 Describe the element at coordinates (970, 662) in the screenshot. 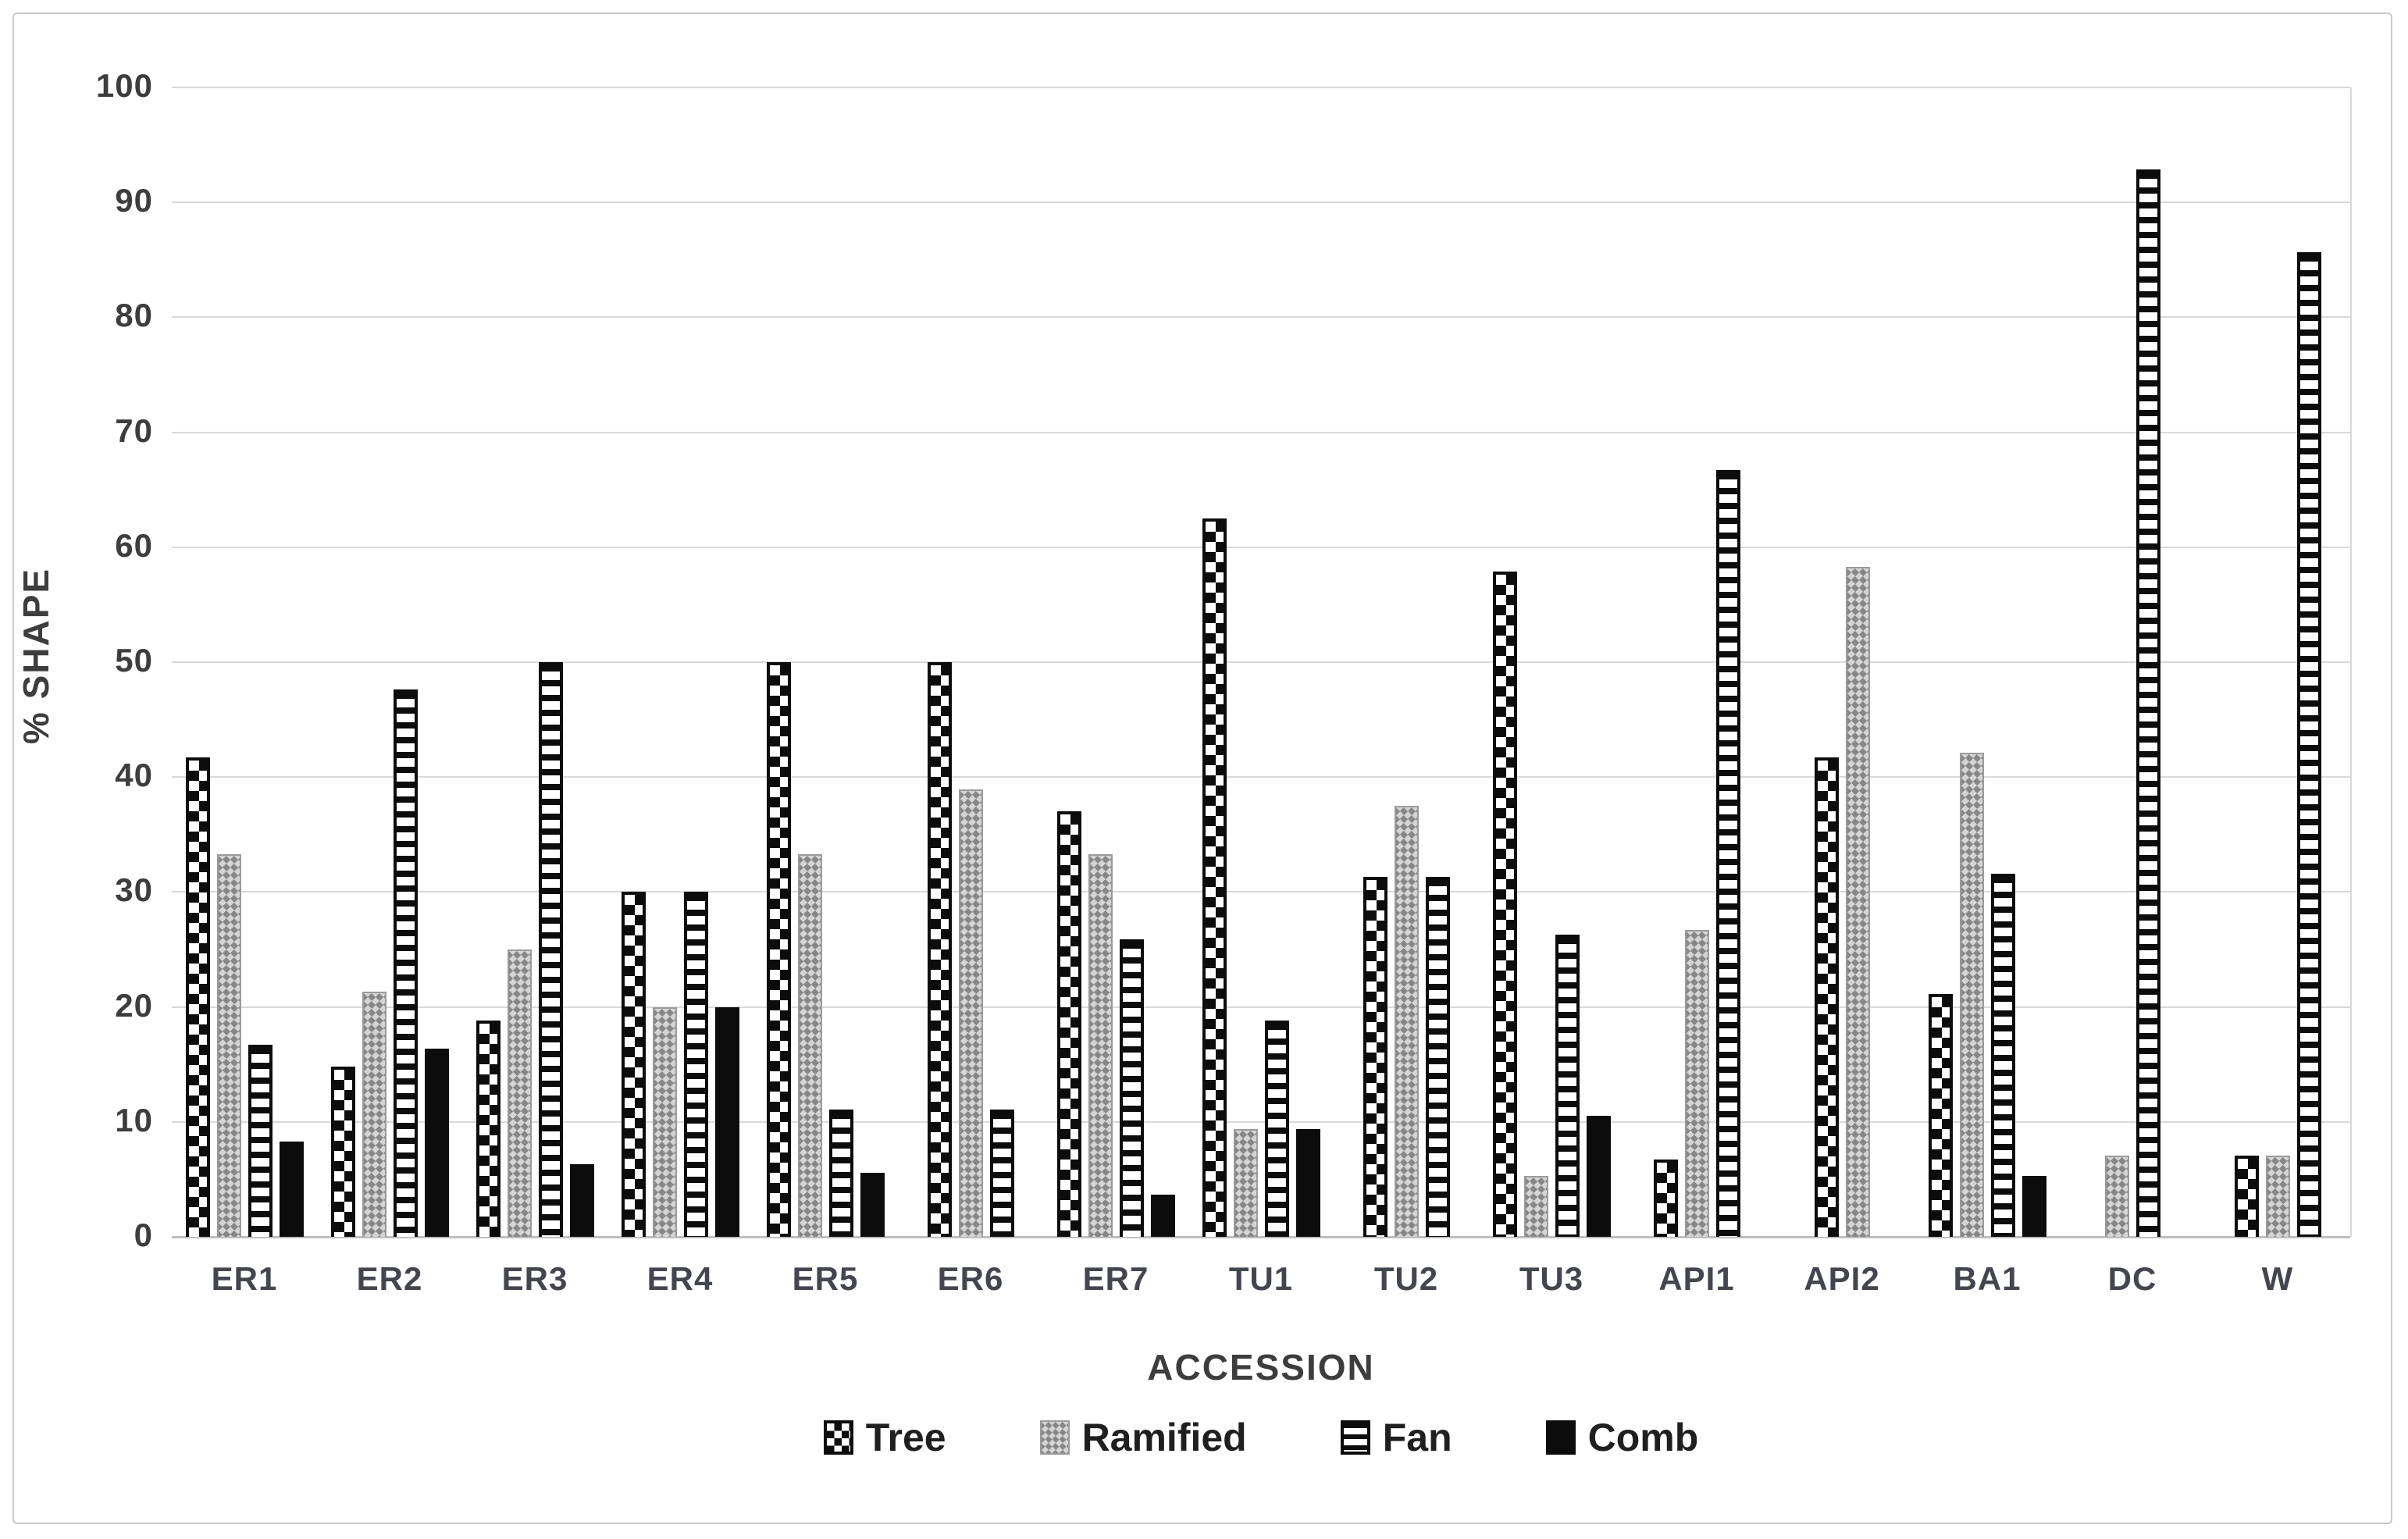

I see `bar-group-ER6` at that location.